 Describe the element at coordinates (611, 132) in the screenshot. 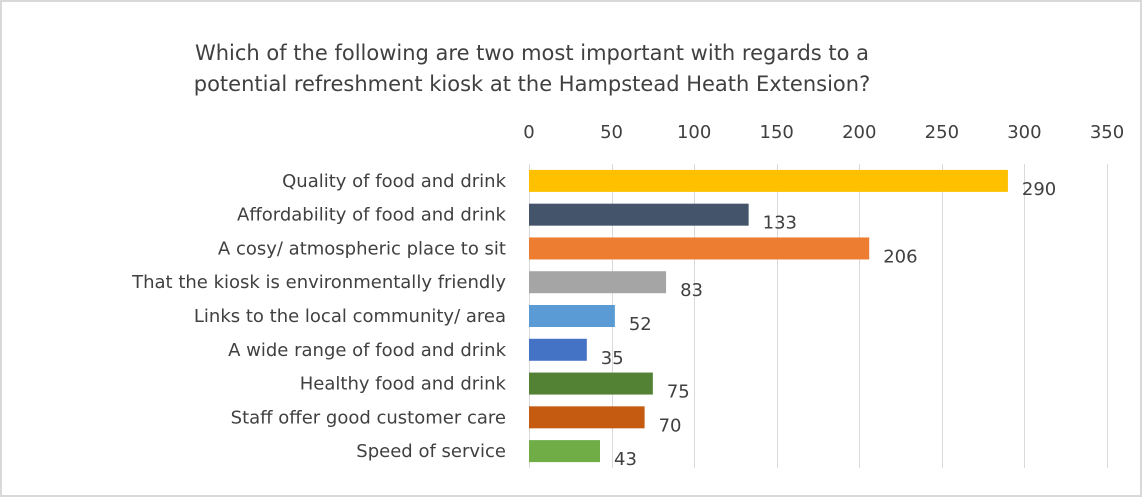

I see `x-tick-label-50: 50` at that location.